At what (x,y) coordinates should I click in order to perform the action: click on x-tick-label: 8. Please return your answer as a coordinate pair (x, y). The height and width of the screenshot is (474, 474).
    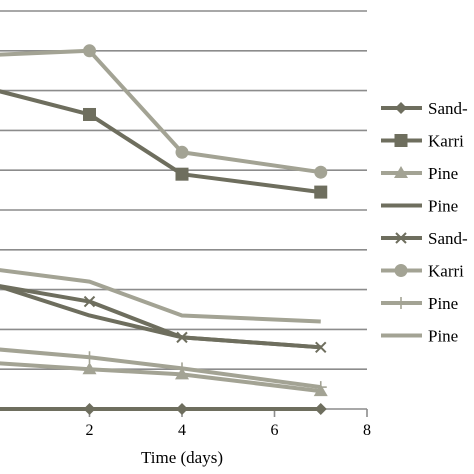
    Looking at the image, I should click on (367, 430).